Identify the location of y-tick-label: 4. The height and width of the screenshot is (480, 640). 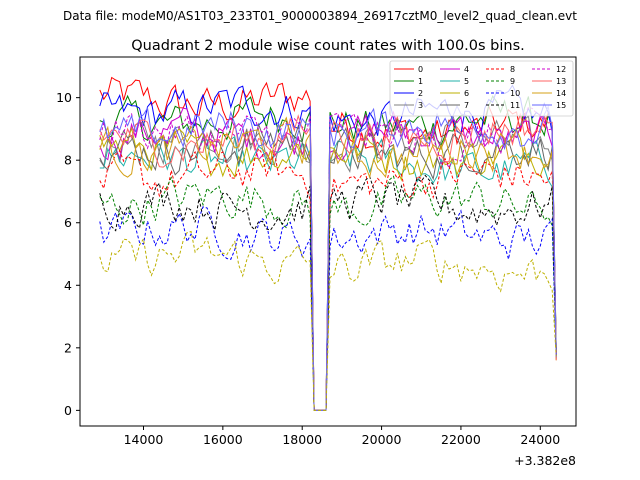
(68, 285).